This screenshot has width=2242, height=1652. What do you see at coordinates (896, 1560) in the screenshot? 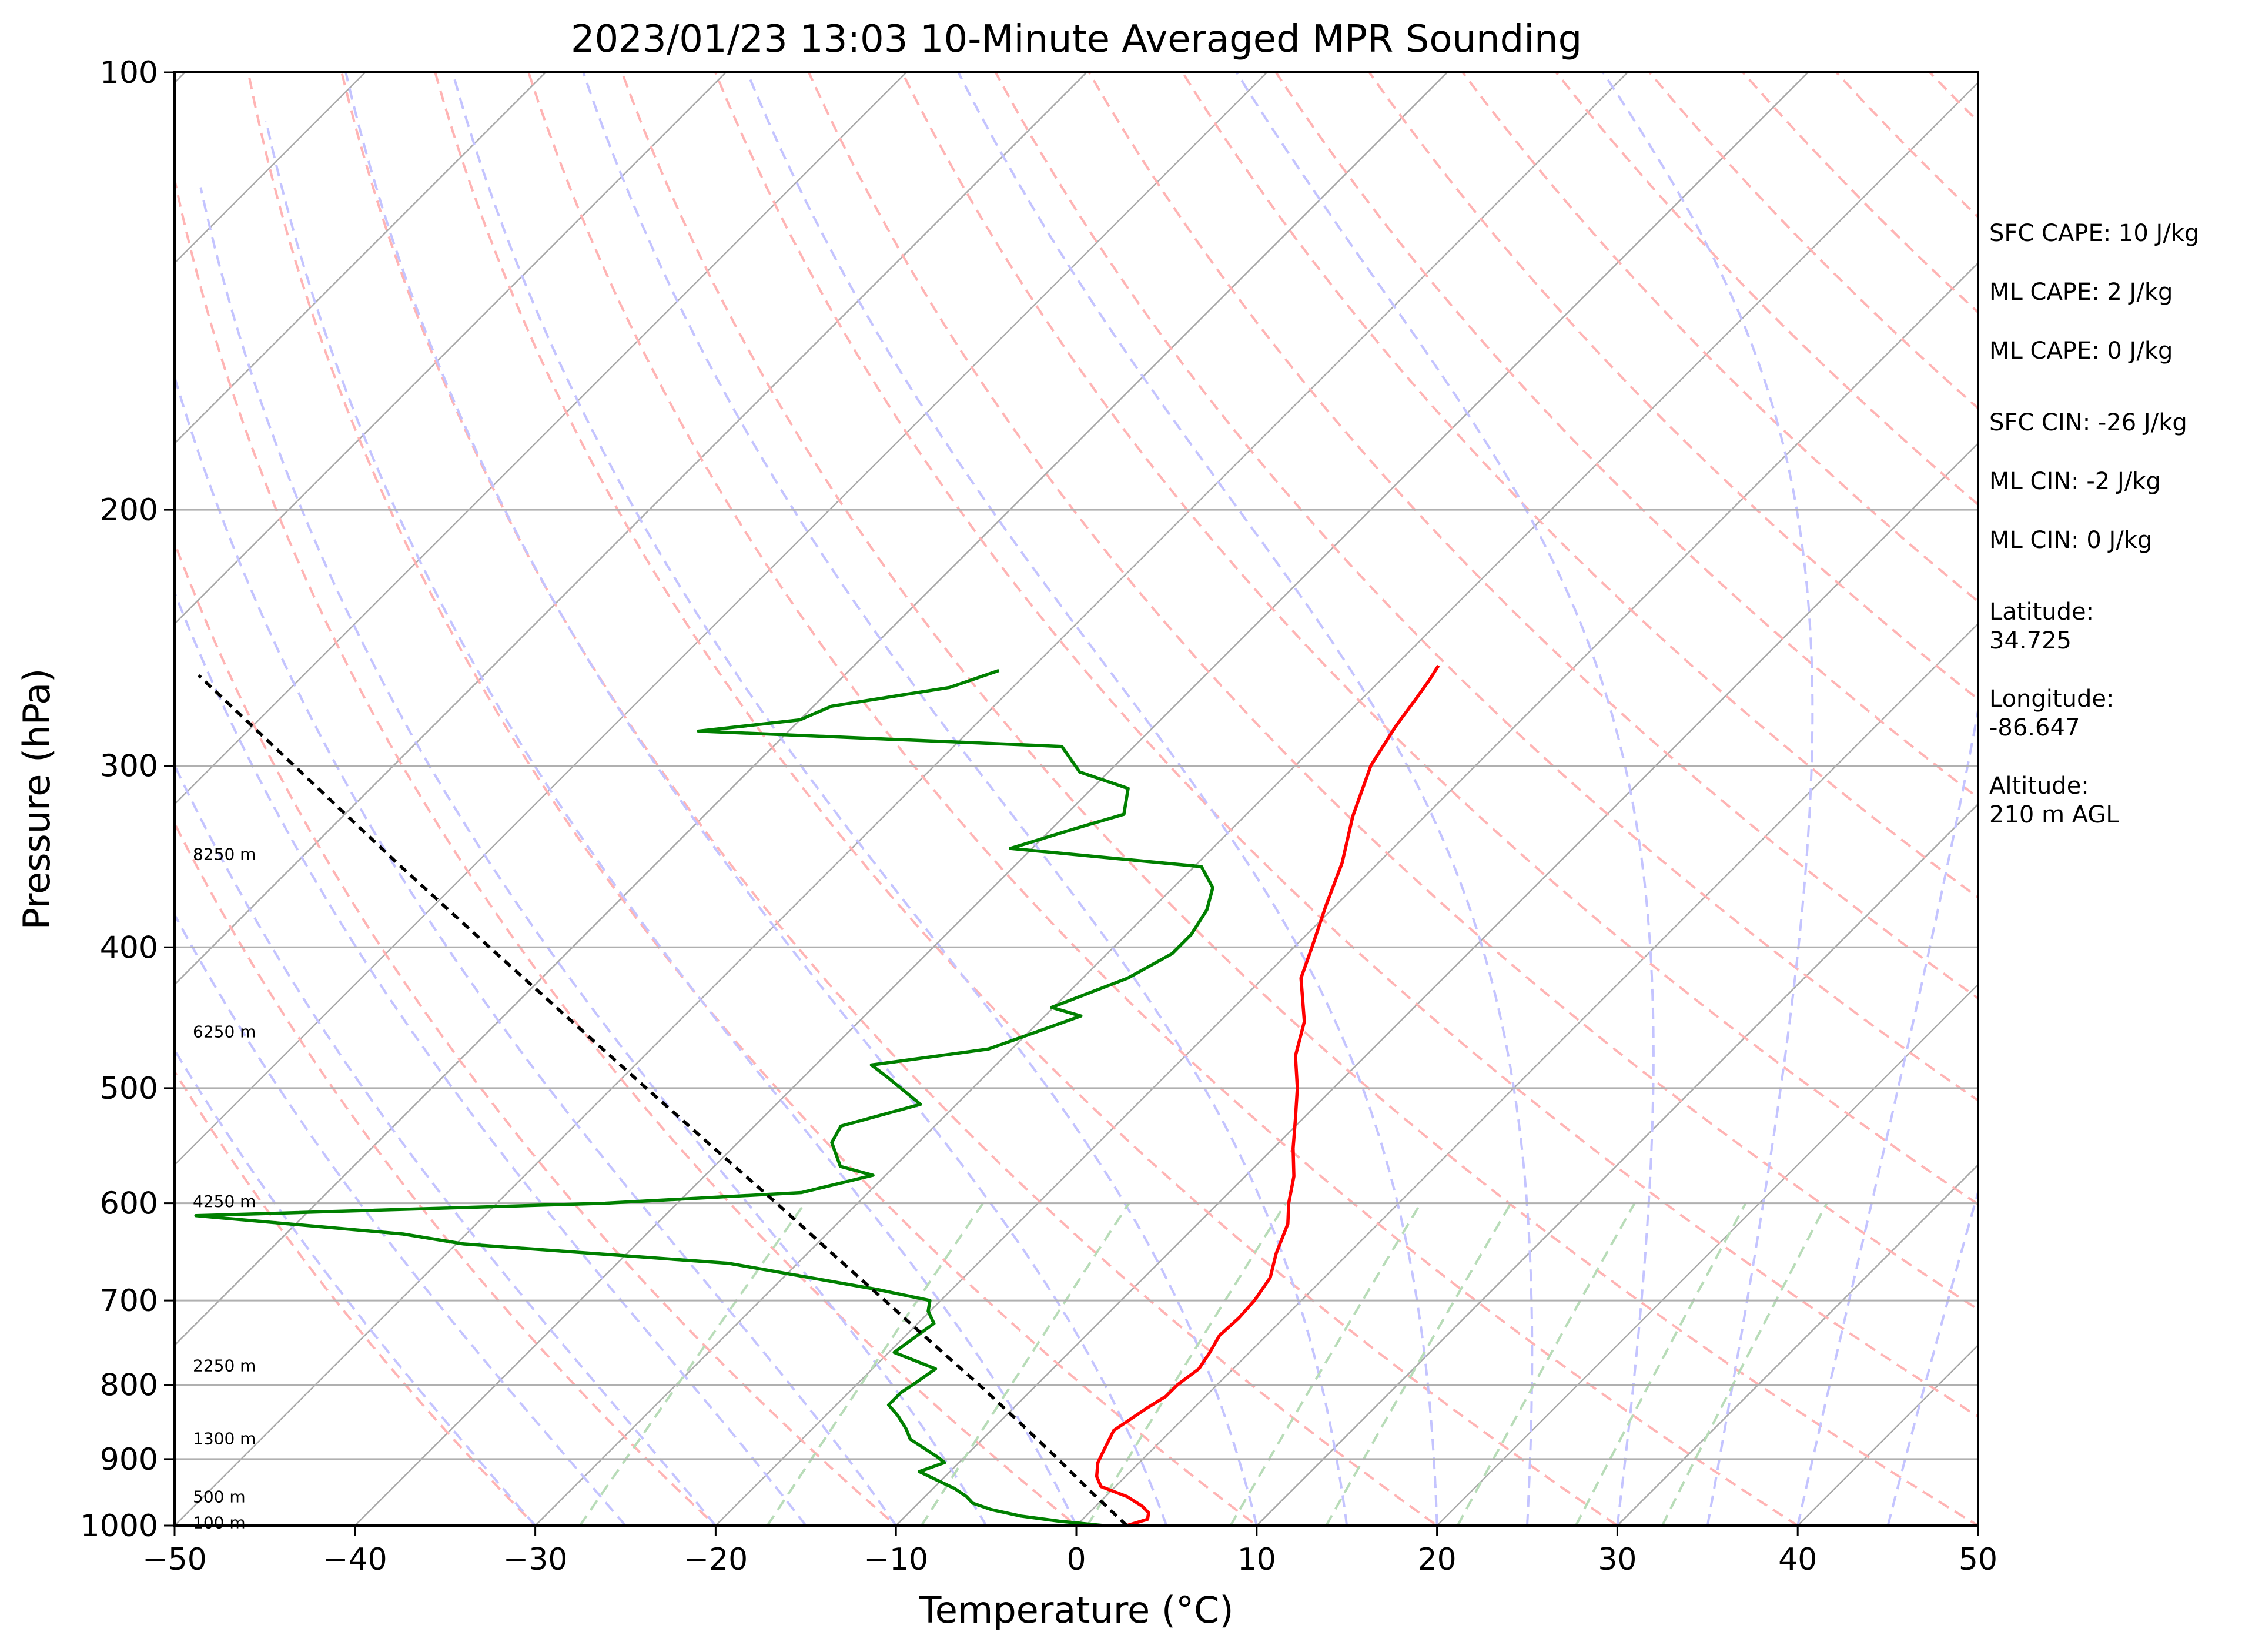
I see `x-tick-label: −10` at bounding box center [896, 1560].